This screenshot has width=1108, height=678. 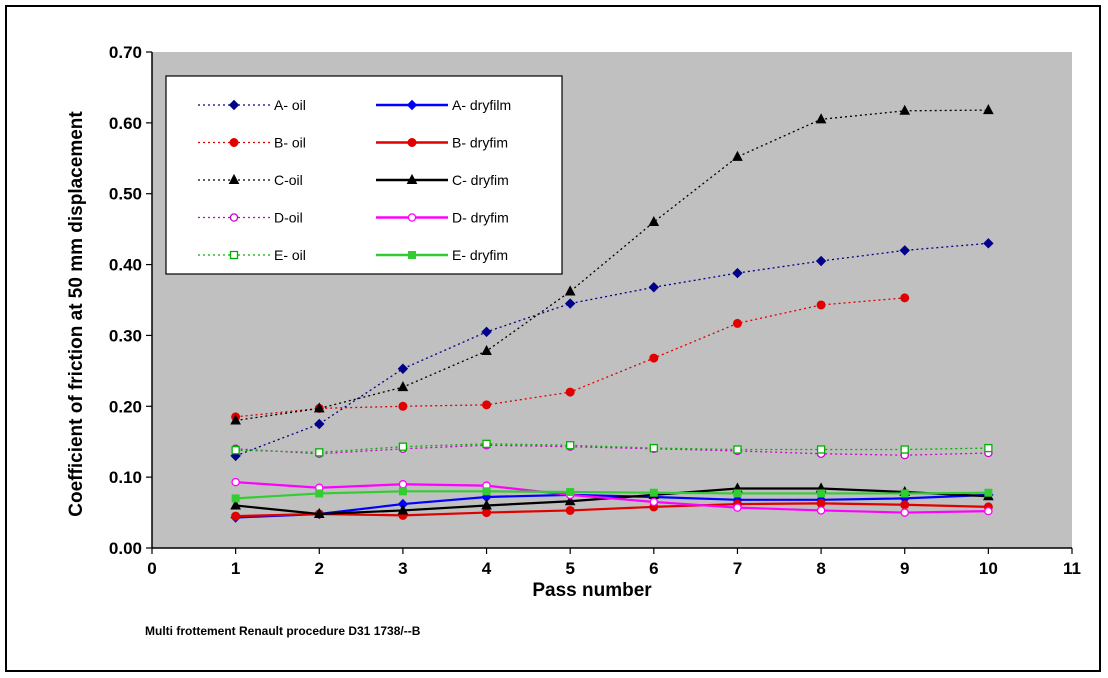 I want to click on y-tick-label: 0.20, so click(x=125, y=406).